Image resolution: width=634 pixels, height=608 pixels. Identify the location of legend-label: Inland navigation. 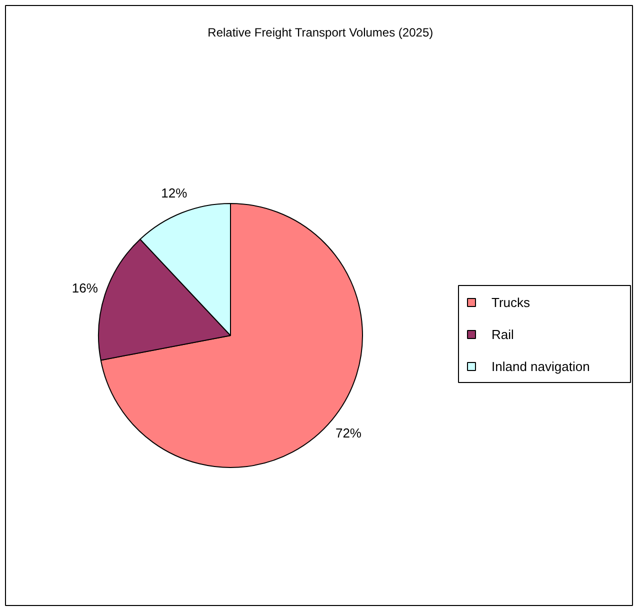
(541, 366).